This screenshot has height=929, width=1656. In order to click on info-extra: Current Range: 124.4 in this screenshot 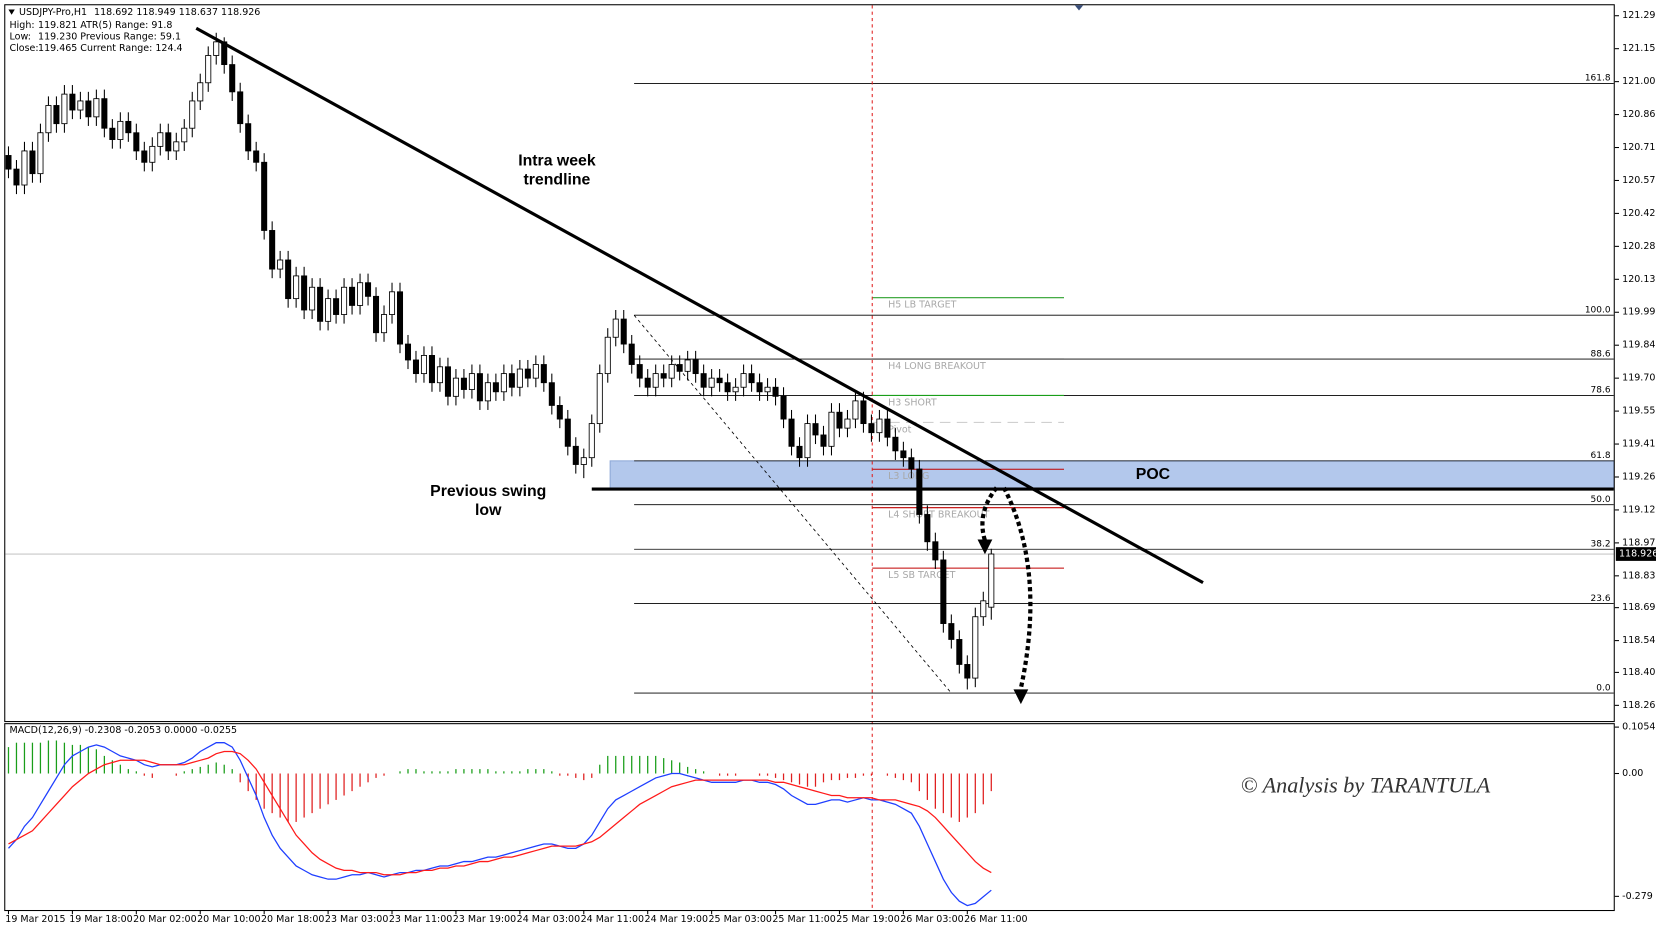, I will do `click(131, 48)`.